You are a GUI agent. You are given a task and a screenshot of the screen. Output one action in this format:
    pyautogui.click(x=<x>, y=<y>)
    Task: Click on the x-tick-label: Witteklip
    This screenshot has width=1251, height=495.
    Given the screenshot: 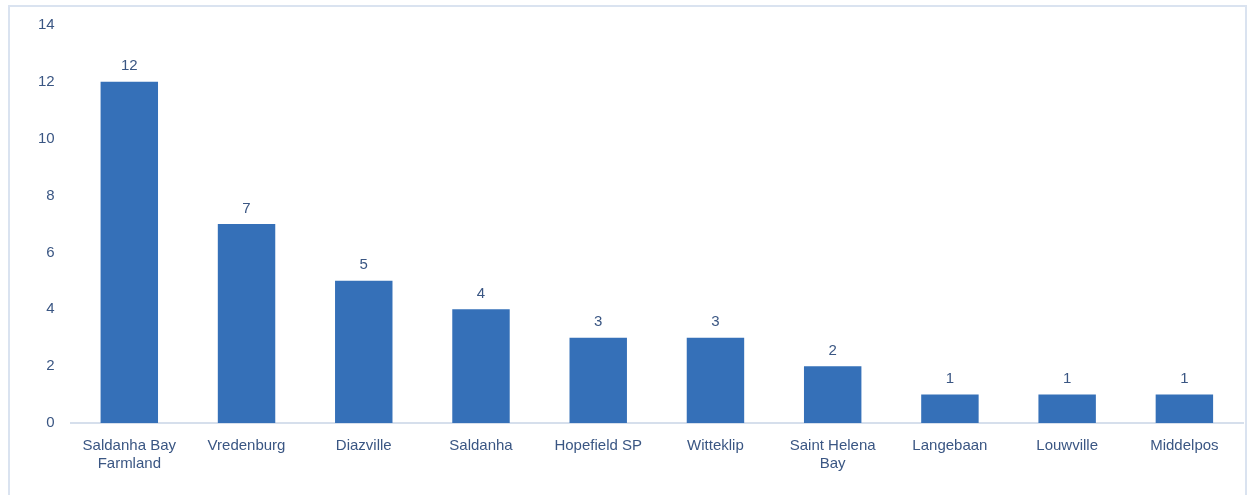 What is the action you would take?
    pyautogui.click(x=715, y=445)
    